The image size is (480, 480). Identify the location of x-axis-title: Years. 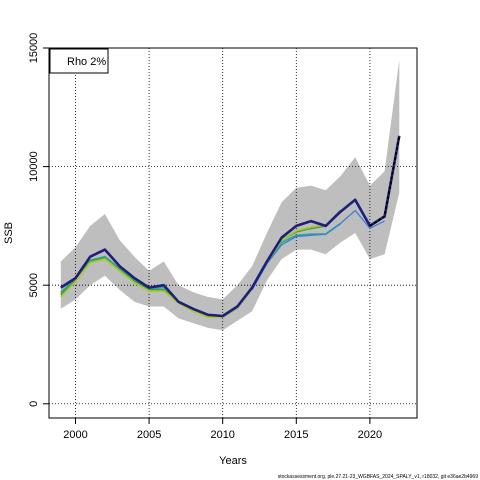
(233, 461).